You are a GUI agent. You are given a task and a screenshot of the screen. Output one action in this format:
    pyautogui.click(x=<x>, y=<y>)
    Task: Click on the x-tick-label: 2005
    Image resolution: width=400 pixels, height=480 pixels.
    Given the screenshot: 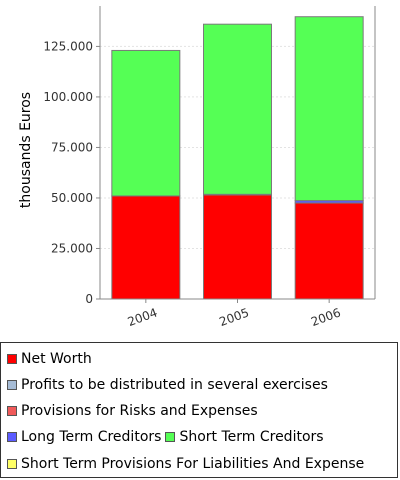 What is the action you would take?
    pyautogui.click(x=233, y=317)
    